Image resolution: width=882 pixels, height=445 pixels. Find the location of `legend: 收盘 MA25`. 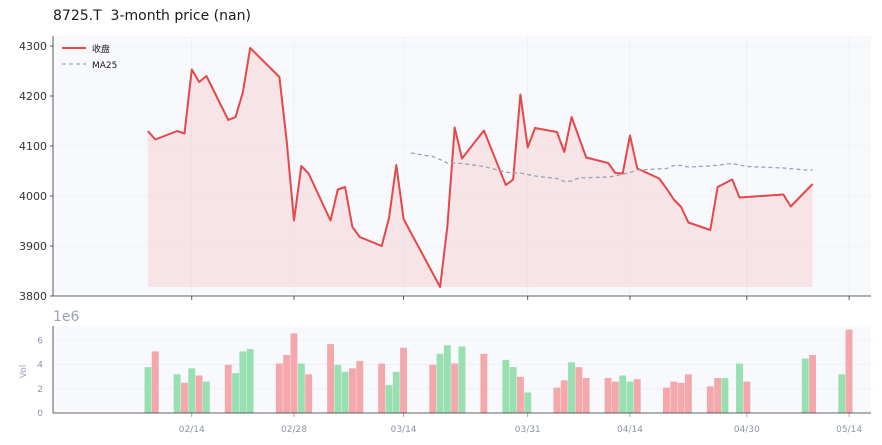

legend: 收盘 MA25 is located at coordinates (89, 57).